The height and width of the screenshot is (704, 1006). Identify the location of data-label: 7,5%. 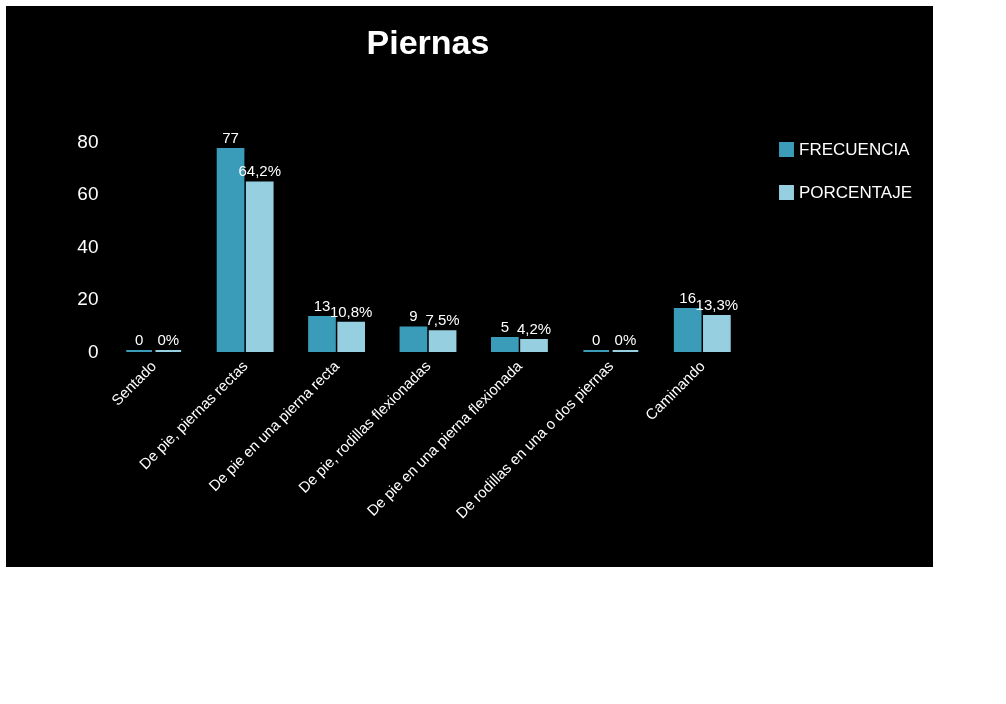
(442, 320).